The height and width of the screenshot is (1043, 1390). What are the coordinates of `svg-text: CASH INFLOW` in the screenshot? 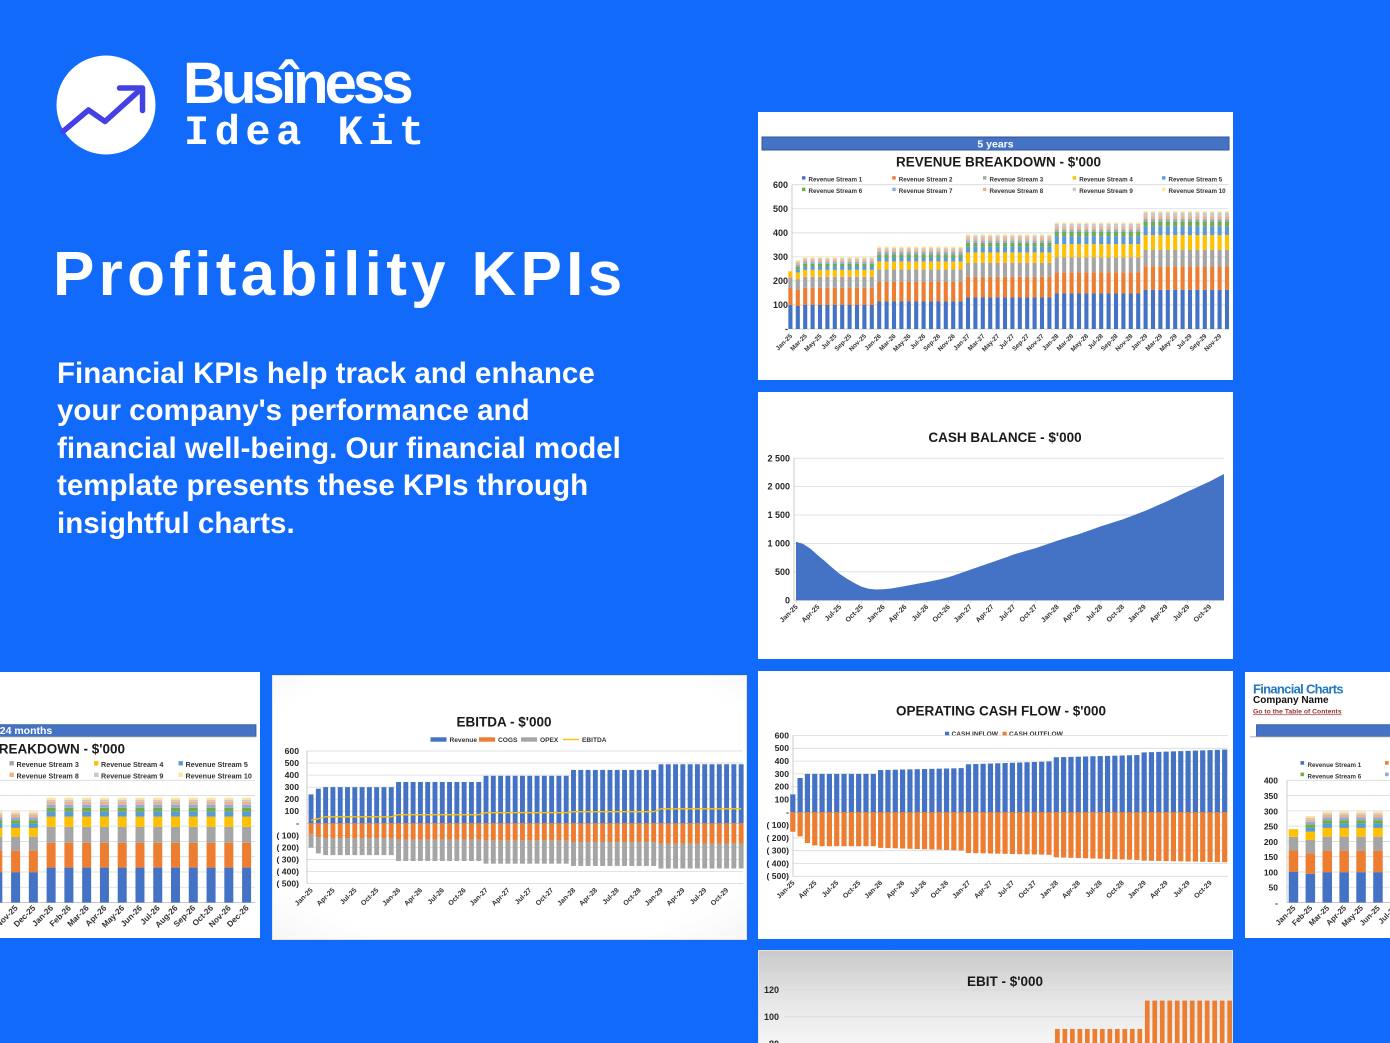 It's located at (975, 734).